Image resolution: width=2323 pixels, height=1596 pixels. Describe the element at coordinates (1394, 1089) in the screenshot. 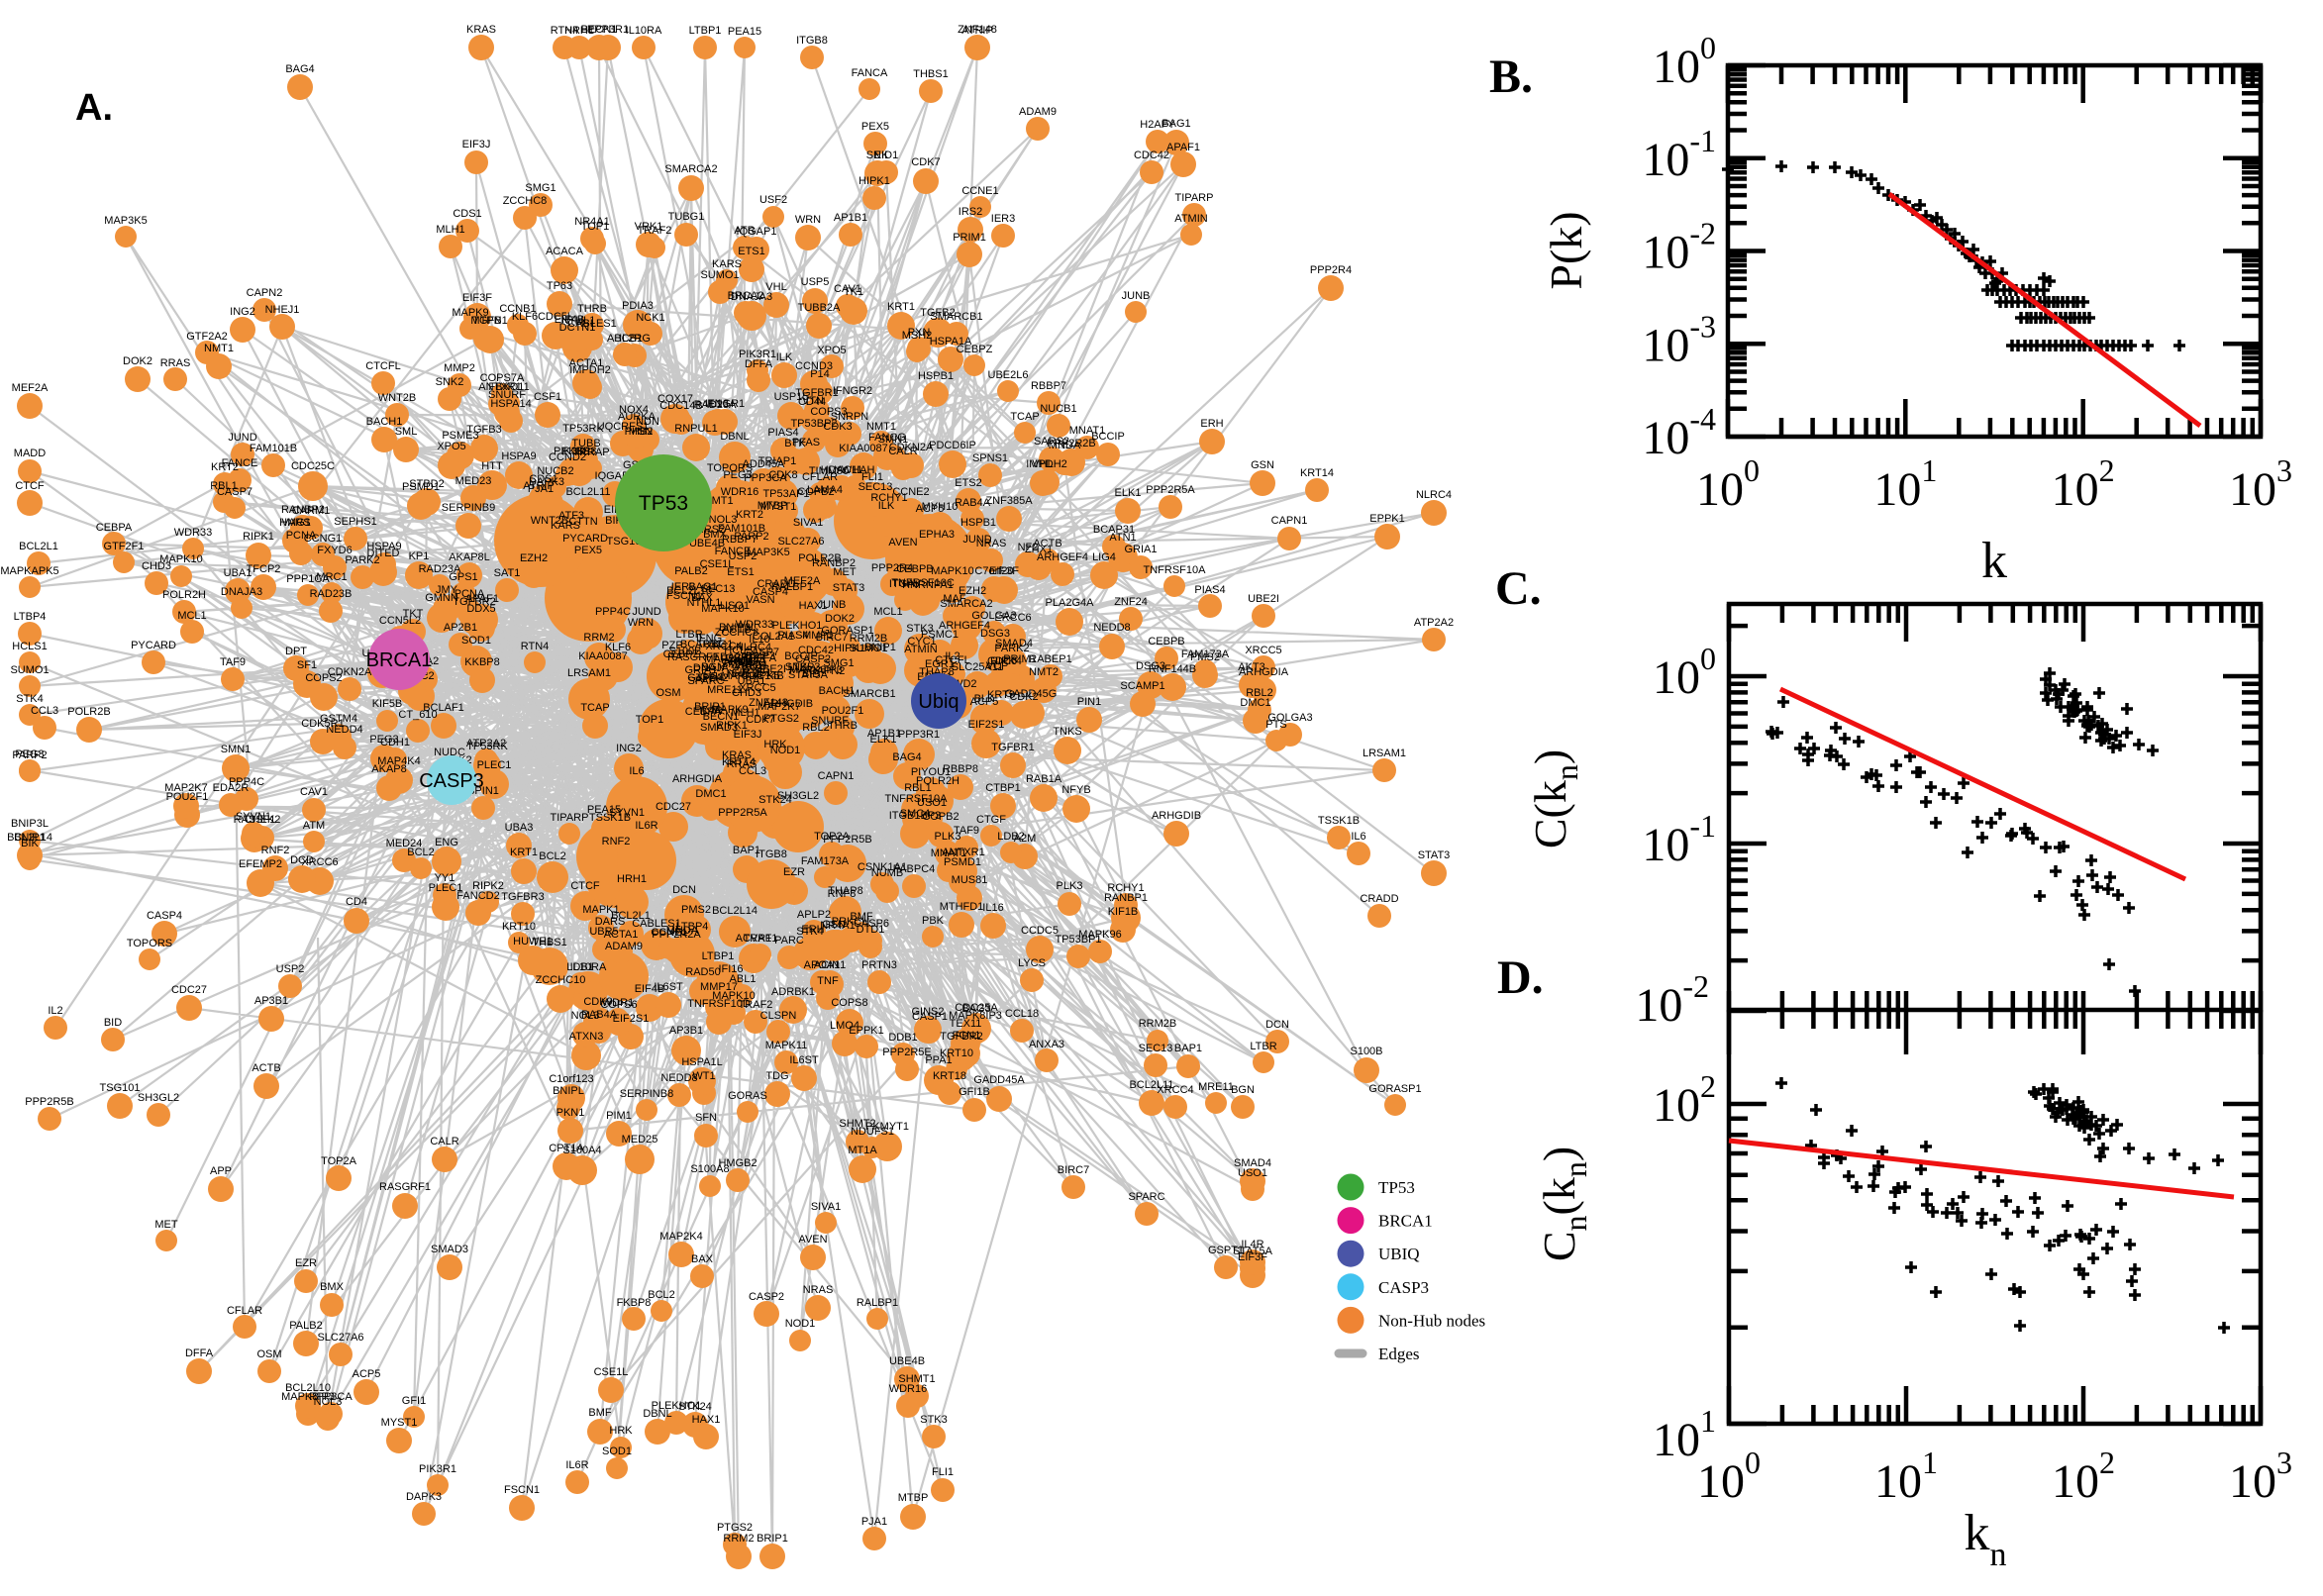

I see `svg-text: GORASP1` at that location.